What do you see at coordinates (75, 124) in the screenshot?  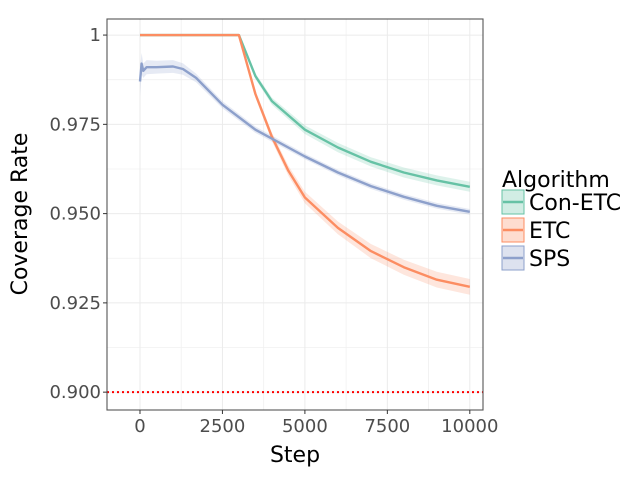 I see `y-tick-label: 0.975` at bounding box center [75, 124].